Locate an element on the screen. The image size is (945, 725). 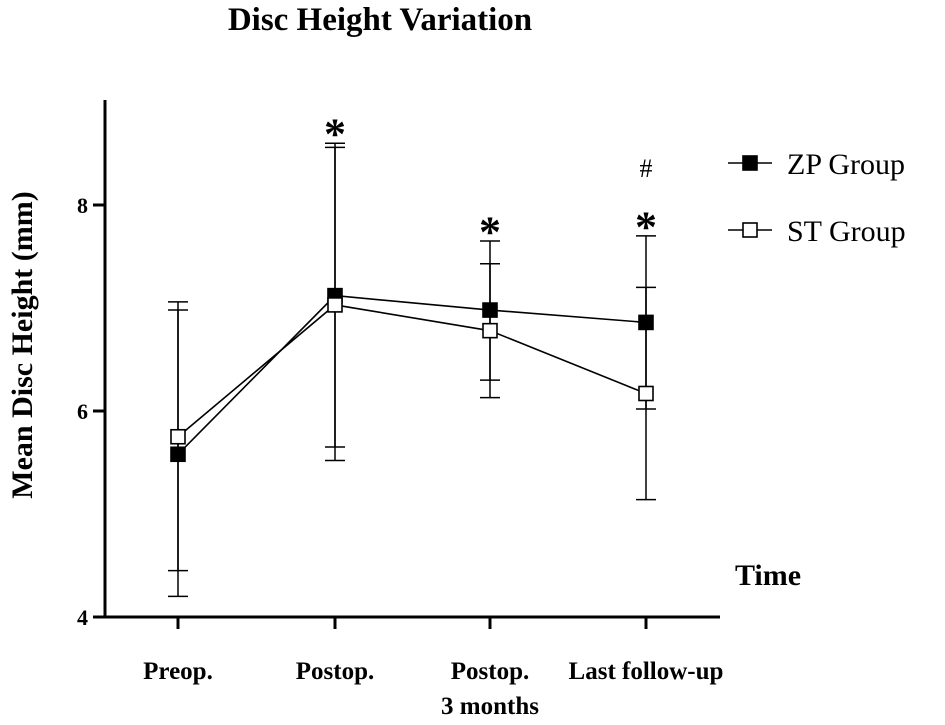
x-tick-label: Preop. is located at coordinates (178, 671).